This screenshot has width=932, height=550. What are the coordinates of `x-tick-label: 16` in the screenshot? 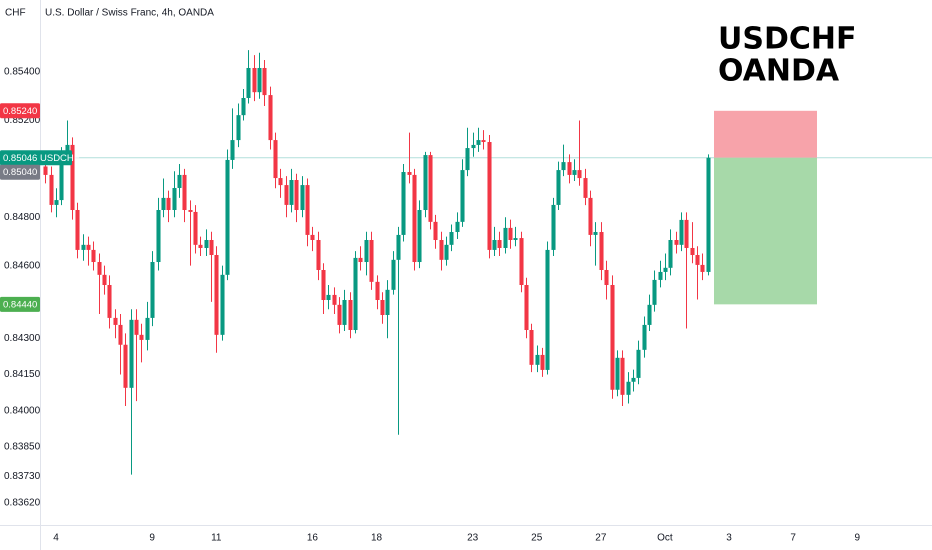 It's located at (313, 538).